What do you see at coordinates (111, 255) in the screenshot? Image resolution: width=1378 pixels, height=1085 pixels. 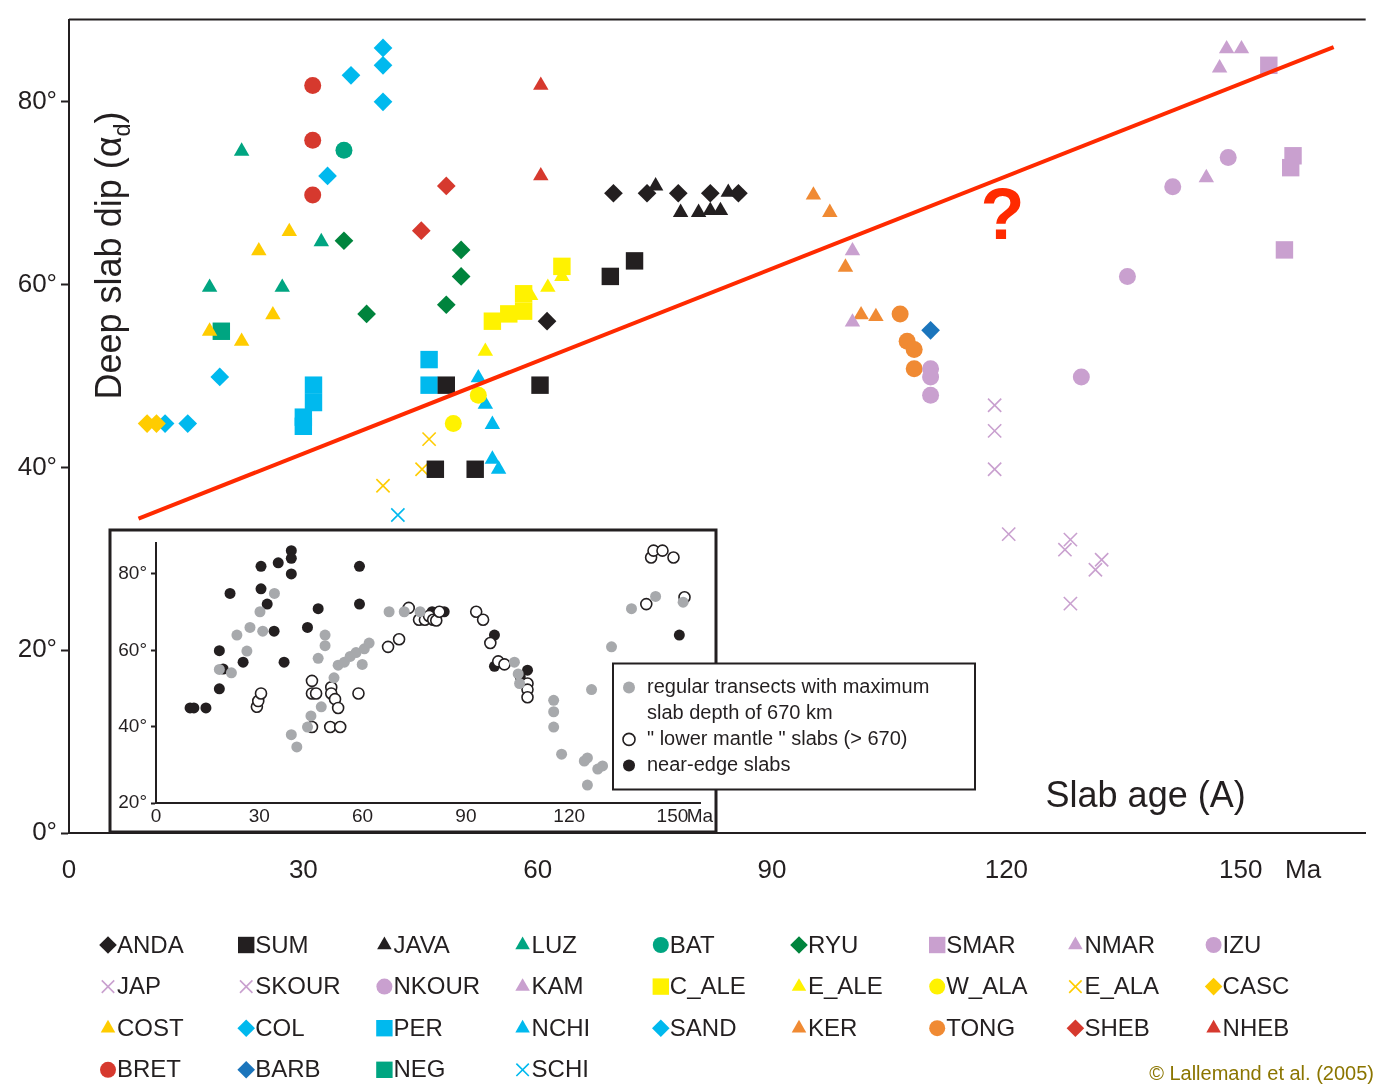 I see `y-axis-title: Deep slab dip (αd)` at bounding box center [111, 255].